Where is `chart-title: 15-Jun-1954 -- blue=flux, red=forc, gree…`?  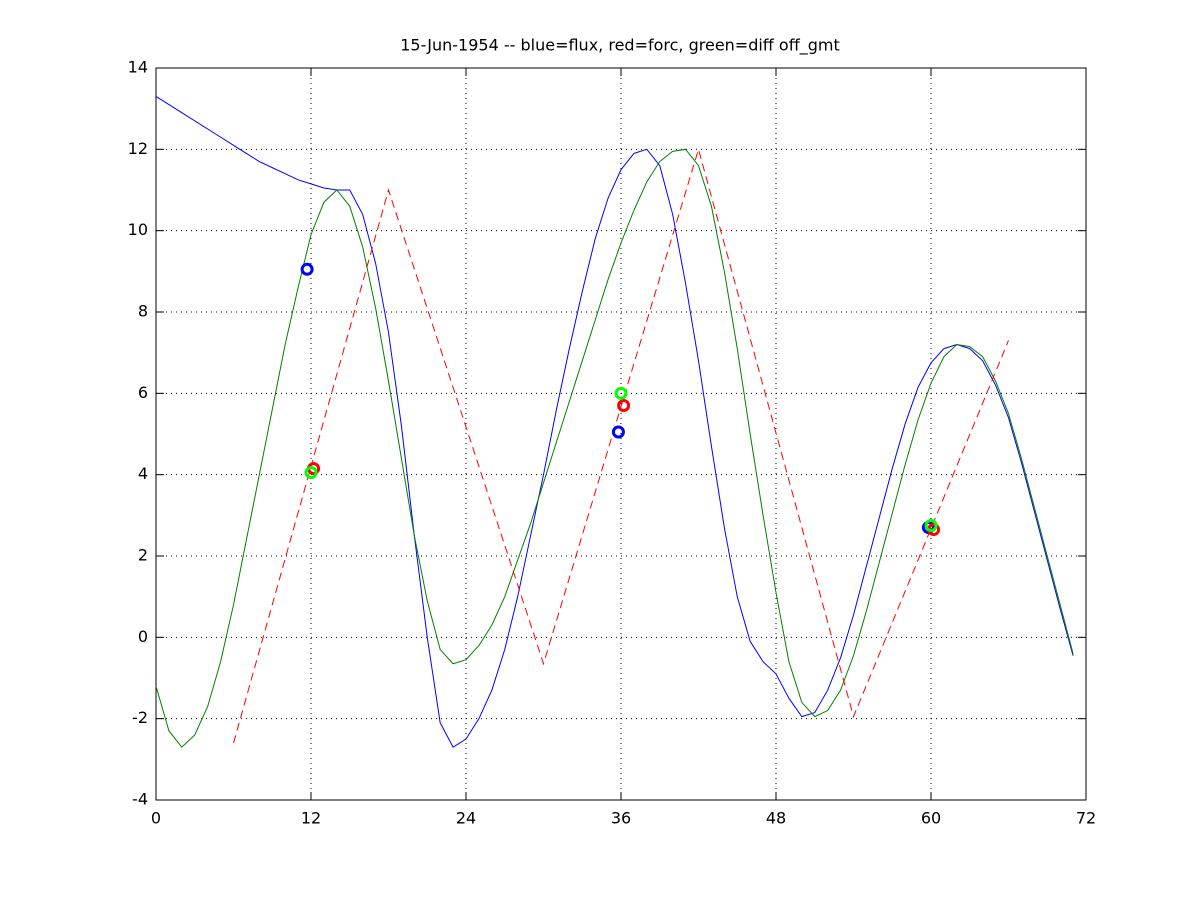
chart-title: 15-Jun-1954 -- blue=flux, red=forc, gree… is located at coordinates (620, 46).